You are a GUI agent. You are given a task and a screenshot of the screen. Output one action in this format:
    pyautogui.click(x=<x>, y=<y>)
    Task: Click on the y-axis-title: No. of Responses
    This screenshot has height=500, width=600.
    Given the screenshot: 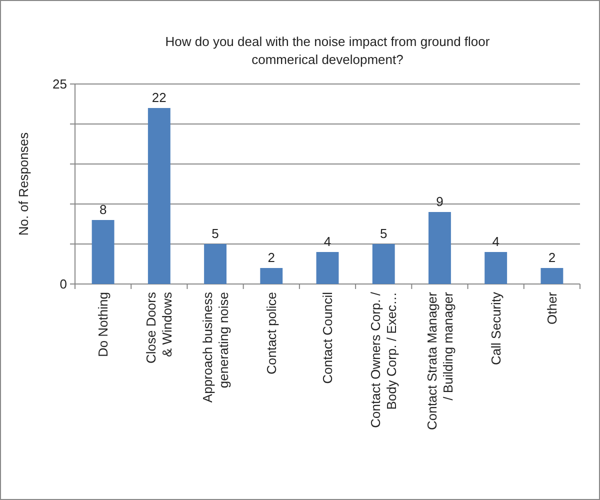 What is the action you would take?
    pyautogui.click(x=23, y=184)
    